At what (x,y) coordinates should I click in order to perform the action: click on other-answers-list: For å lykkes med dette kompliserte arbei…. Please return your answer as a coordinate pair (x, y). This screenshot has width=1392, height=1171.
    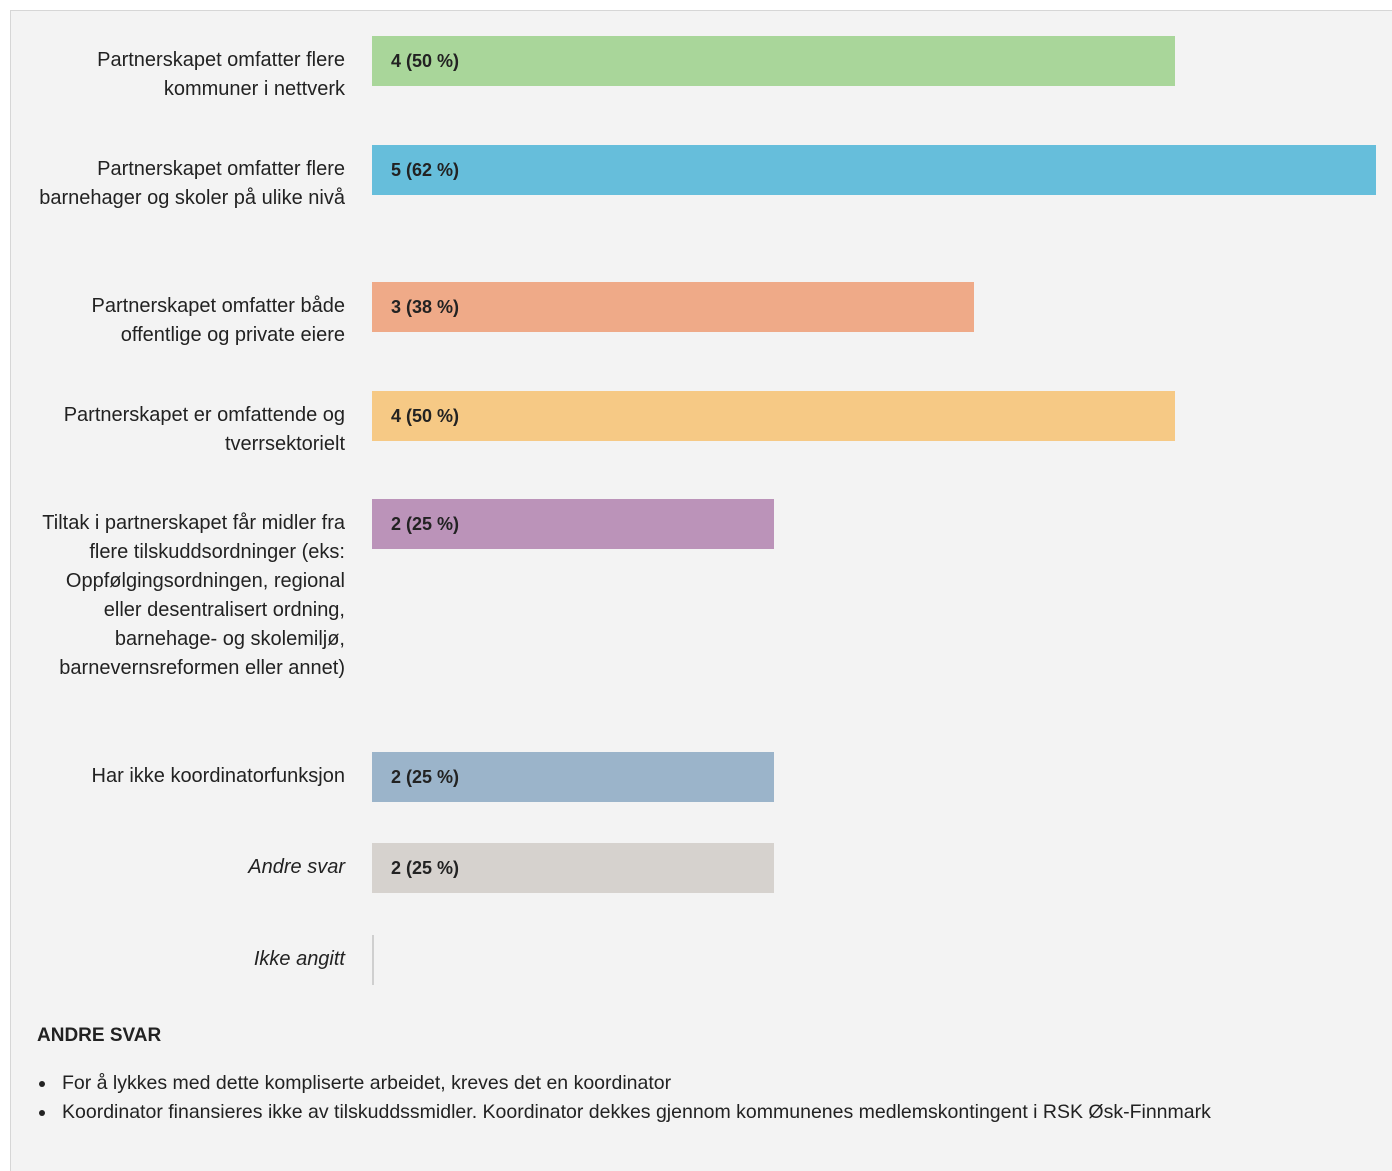
    Looking at the image, I should click on (712, 1098).